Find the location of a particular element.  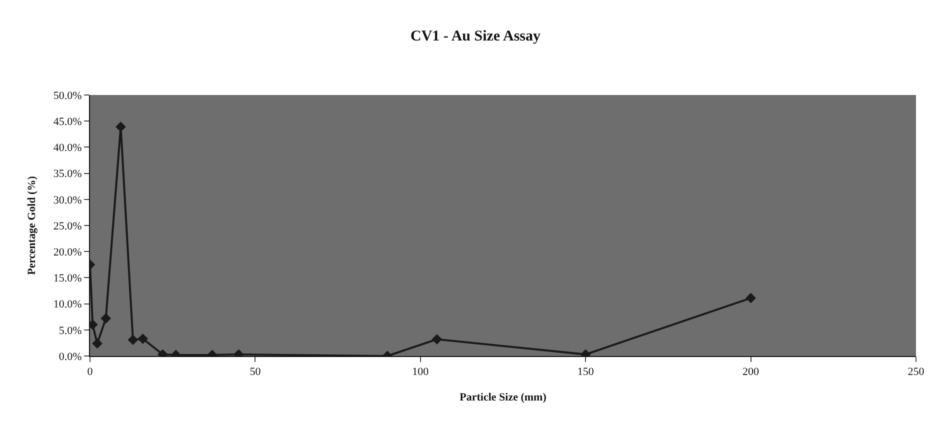

x-tick-label: 100 is located at coordinates (421, 372).